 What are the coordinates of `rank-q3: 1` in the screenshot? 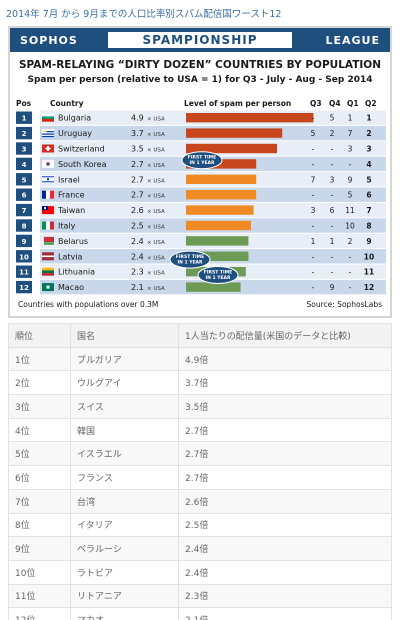 It's located at (313, 241).